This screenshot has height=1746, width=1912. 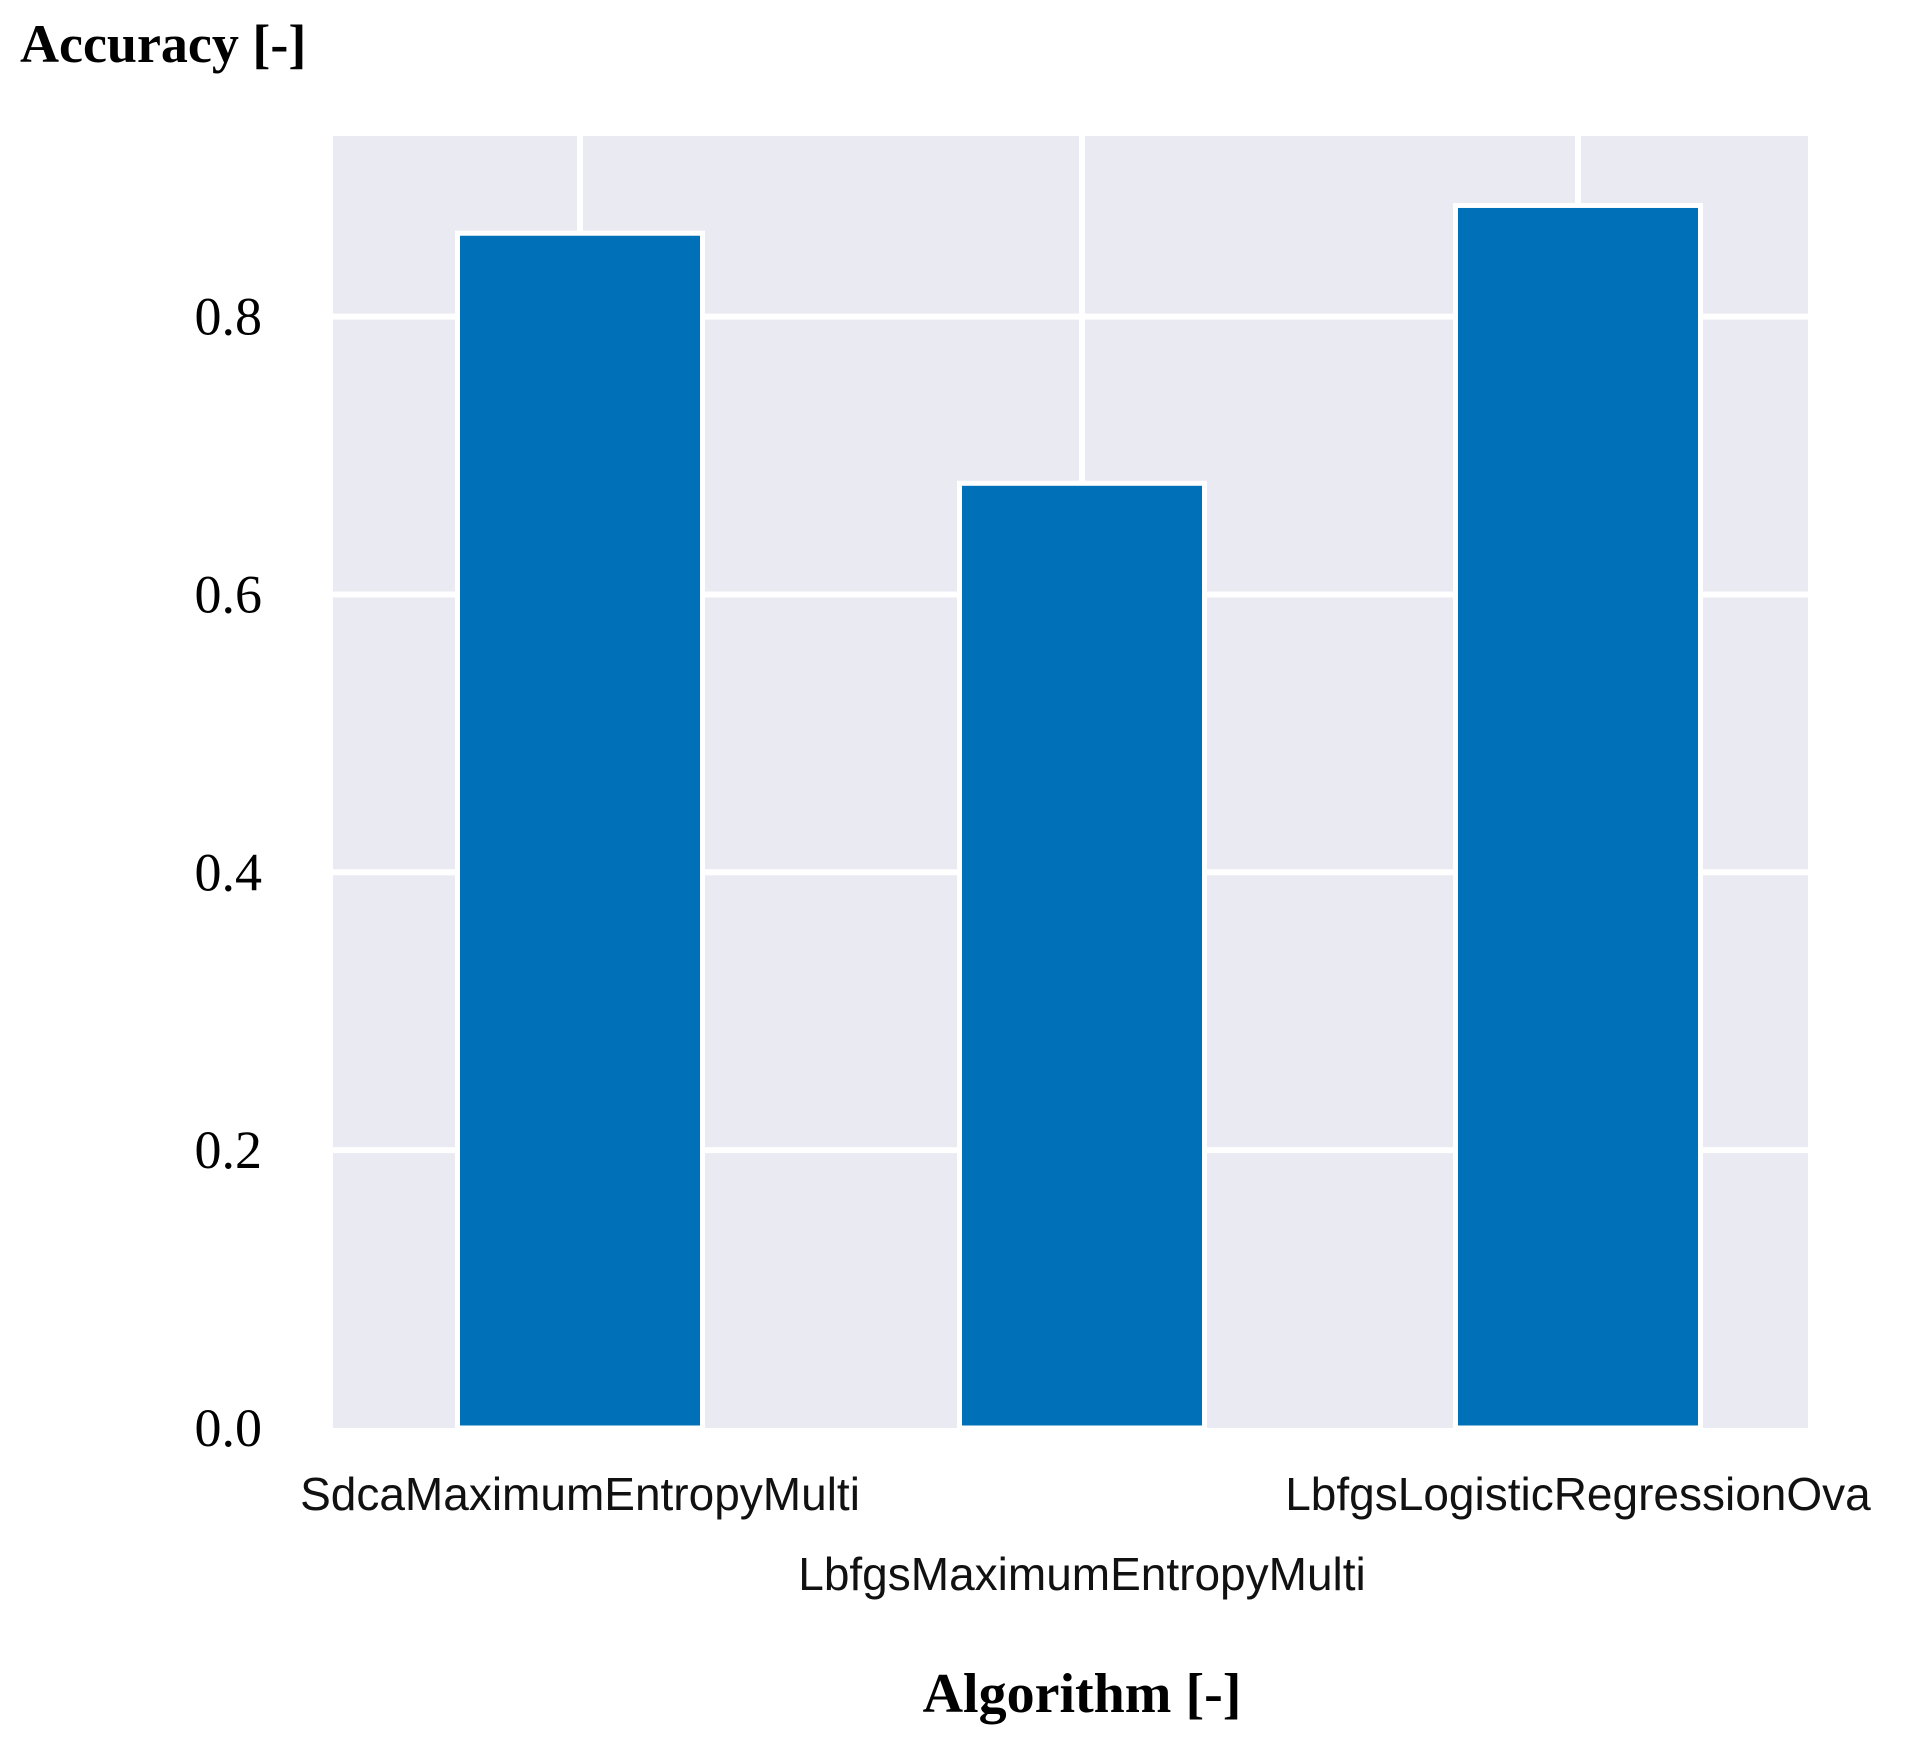 I want to click on y-tick-label: 0.8, so click(x=229, y=317).